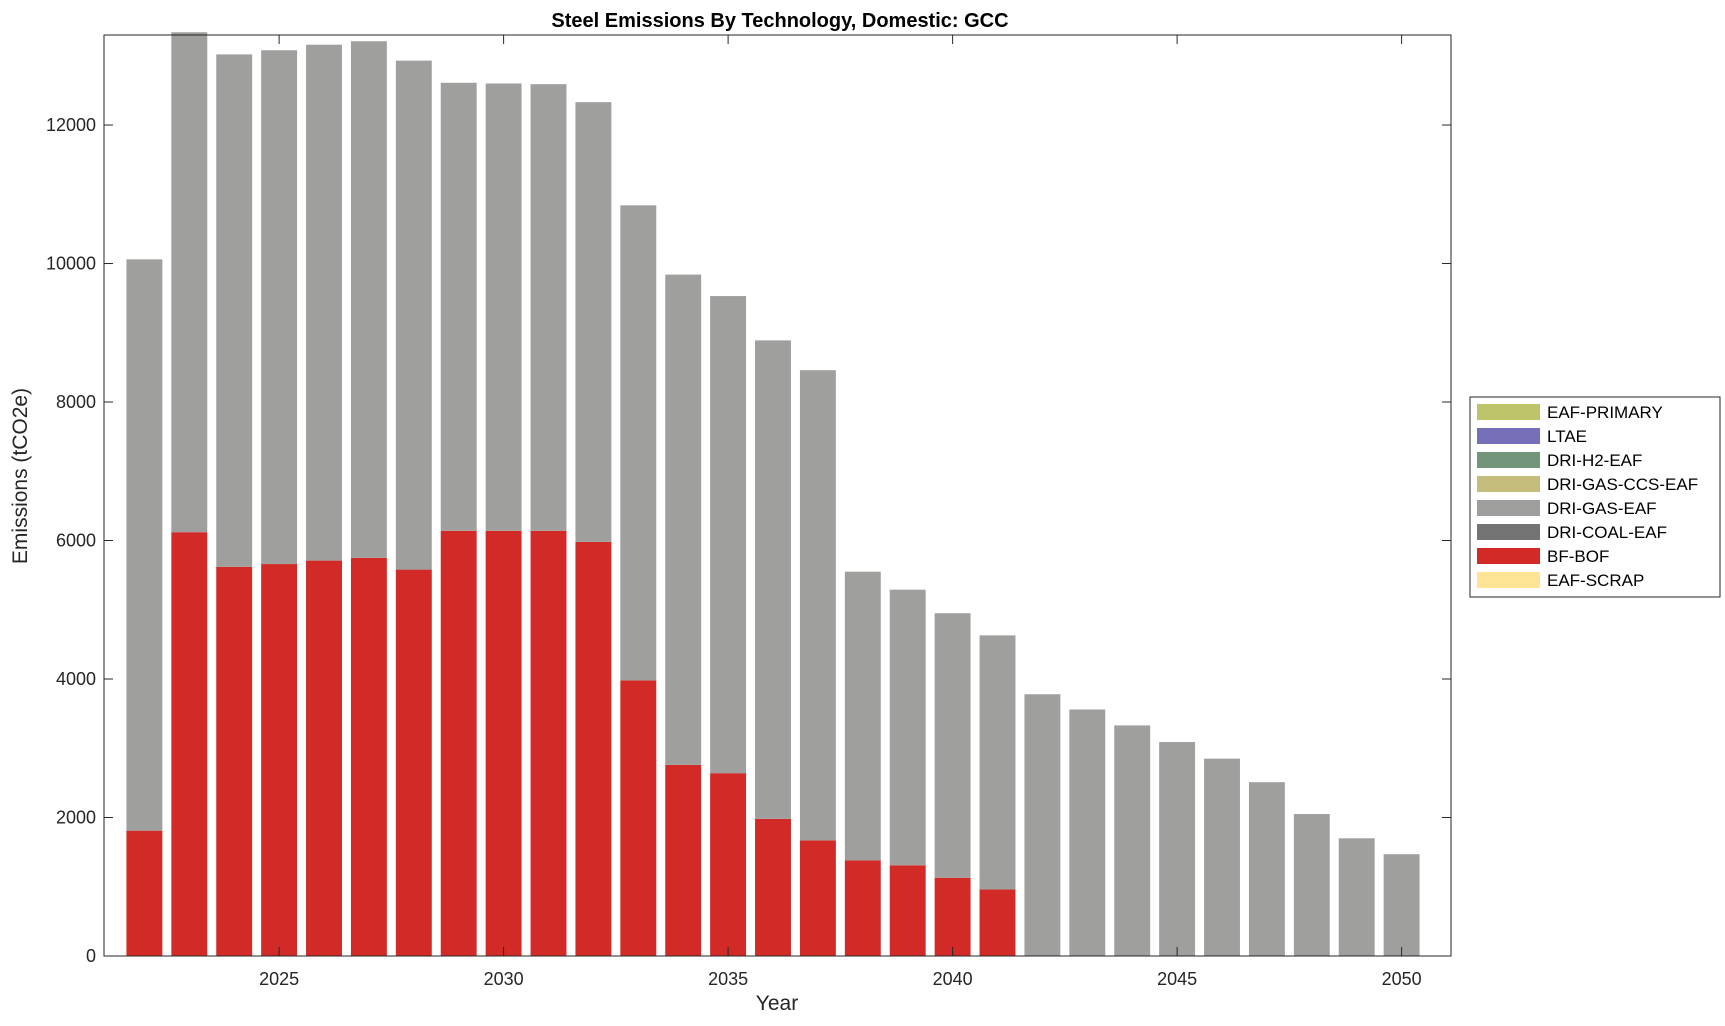 This screenshot has height=1026, width=1725. What do you see at coordinates (413, 315) in the screenshot?
I see `bar-dri-gas-eaf-2028` at bounding box center [413, 315].